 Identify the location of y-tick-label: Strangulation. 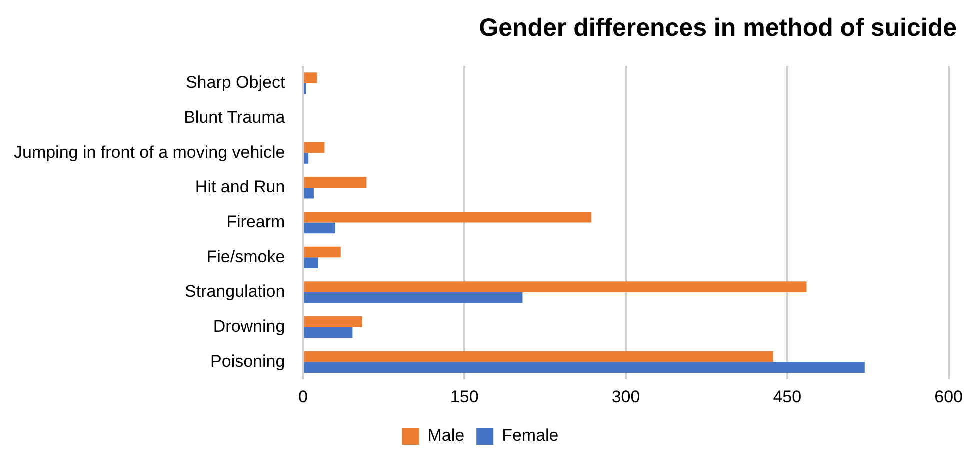
(235, 292).